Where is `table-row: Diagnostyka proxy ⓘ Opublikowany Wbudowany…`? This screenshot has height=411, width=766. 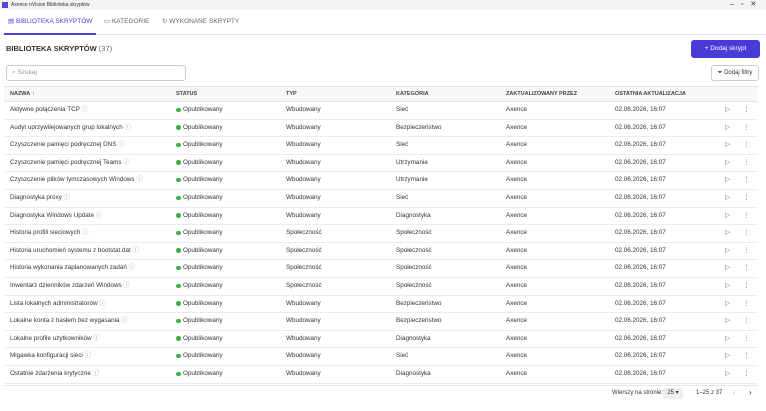 table-row: Diagnostyka proxy ⓘ Opublikowany Wbudowany… is located at coordinates (381, 198).